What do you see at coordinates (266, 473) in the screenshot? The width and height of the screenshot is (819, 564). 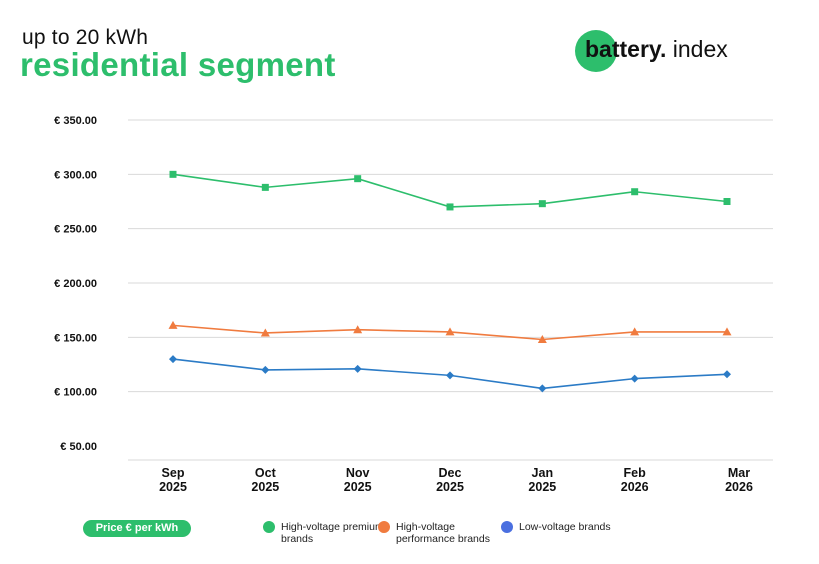 I see `x-tick-label-month: Oct` at bounding box center [266, 473].